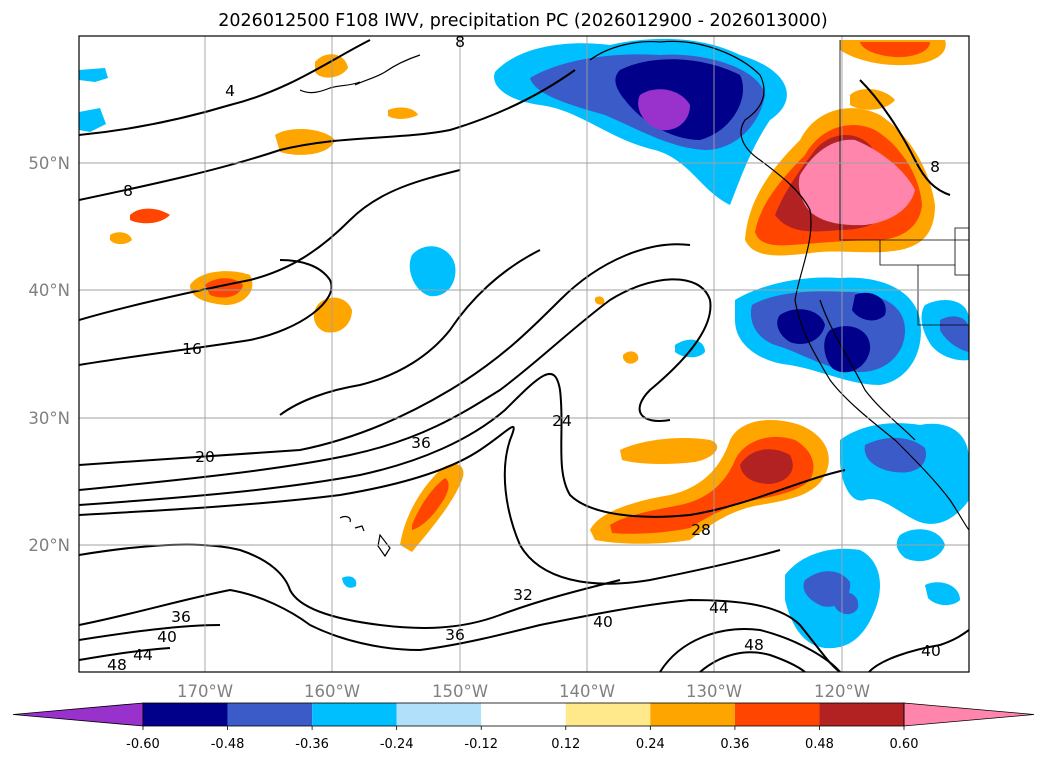 Image resolution: width=1047 pixels, height=765 pixels. Describe the element at coordinates (599, 300) in the screenshot. I see `pos-region-small6` at that location.